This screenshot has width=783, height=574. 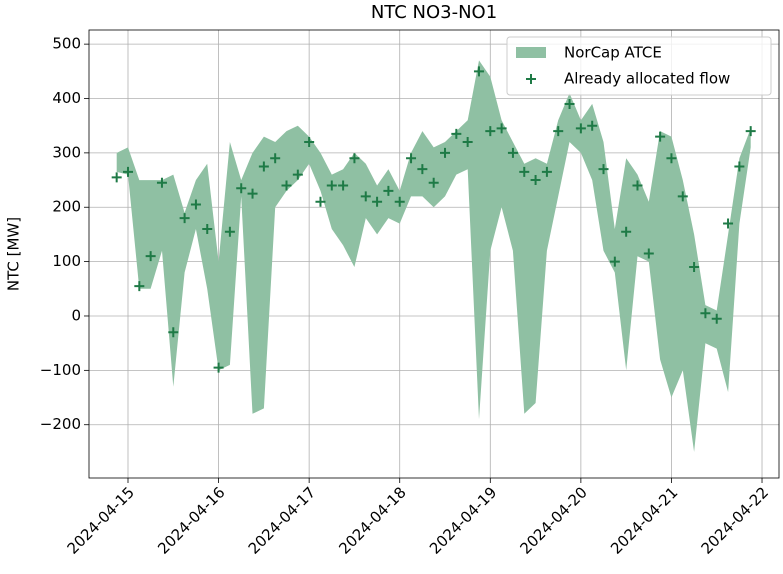 I want to click on x-tick-label: 2024-04-15, so click(x=101, y=520).